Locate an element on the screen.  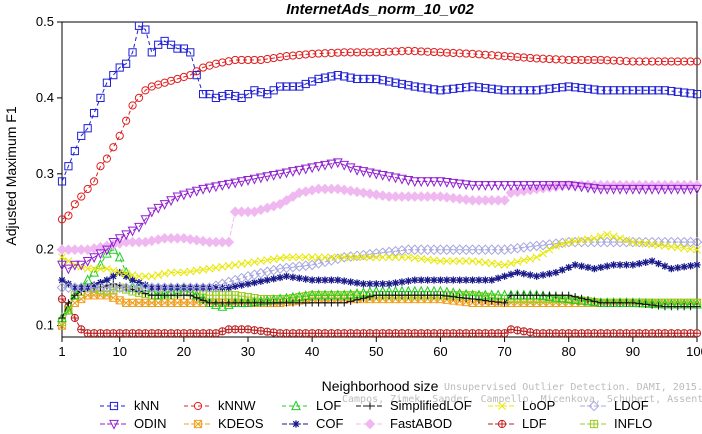
y-tick-label: 0.2 is located at coordinates (45, 249).